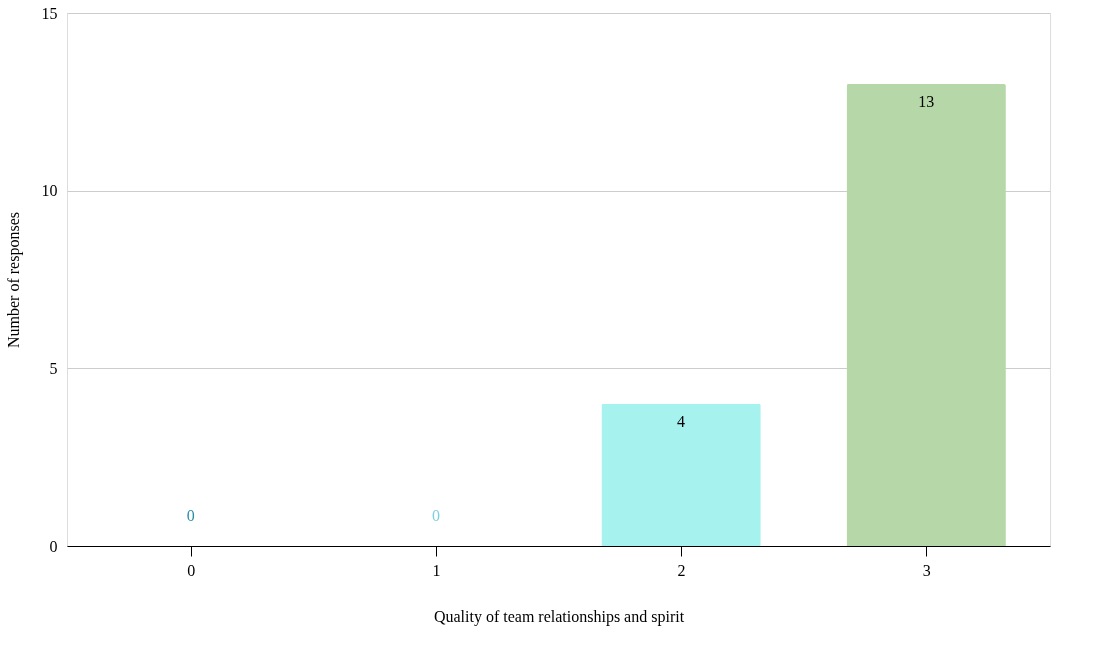 This screenshot has height=656, width=1095. Describe the element at coordinates (13, 280) in the screenshot. I see `y-axis-title: Number of responses` at that location.